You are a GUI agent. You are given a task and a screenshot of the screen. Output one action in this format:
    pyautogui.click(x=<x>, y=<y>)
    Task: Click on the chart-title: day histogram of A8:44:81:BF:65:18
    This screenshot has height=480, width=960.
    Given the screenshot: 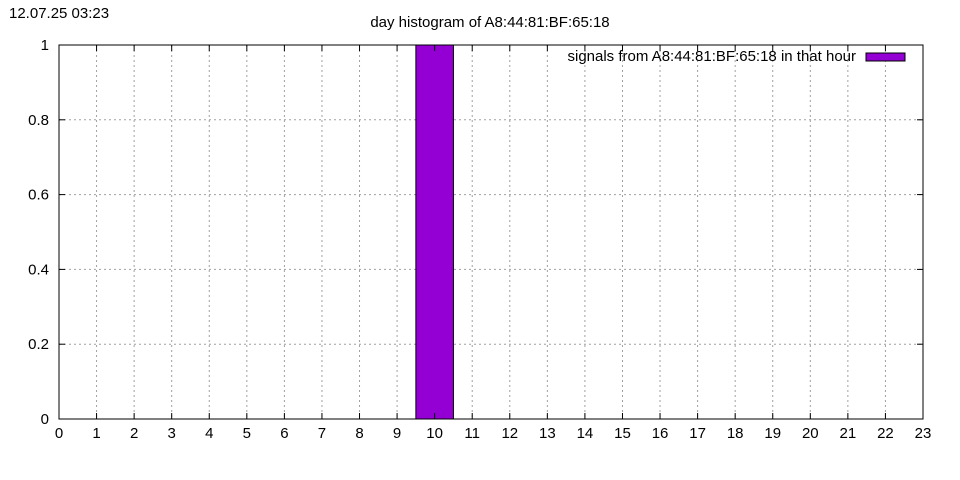 What is the action you would take?
    pyautogui.click(x=489, y=22)
    